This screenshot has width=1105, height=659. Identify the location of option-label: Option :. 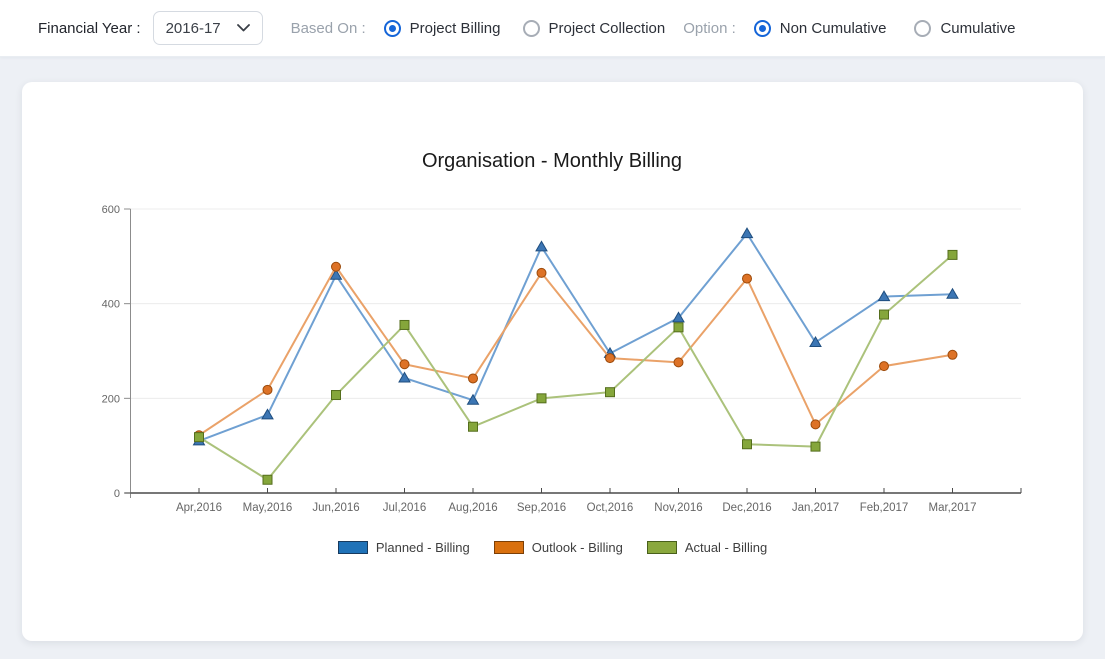
(709, 28).